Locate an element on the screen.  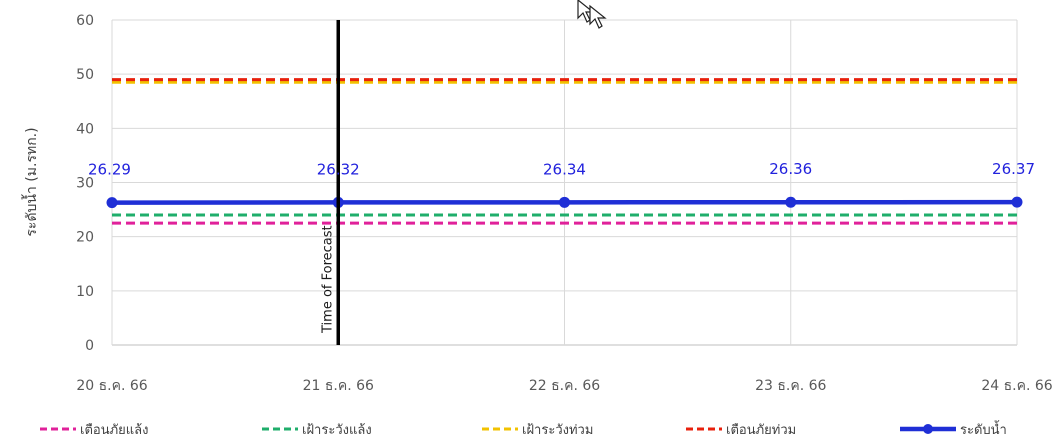
legend-label: เฝ้าระวังท่วม is located at coordinates (557, 430).